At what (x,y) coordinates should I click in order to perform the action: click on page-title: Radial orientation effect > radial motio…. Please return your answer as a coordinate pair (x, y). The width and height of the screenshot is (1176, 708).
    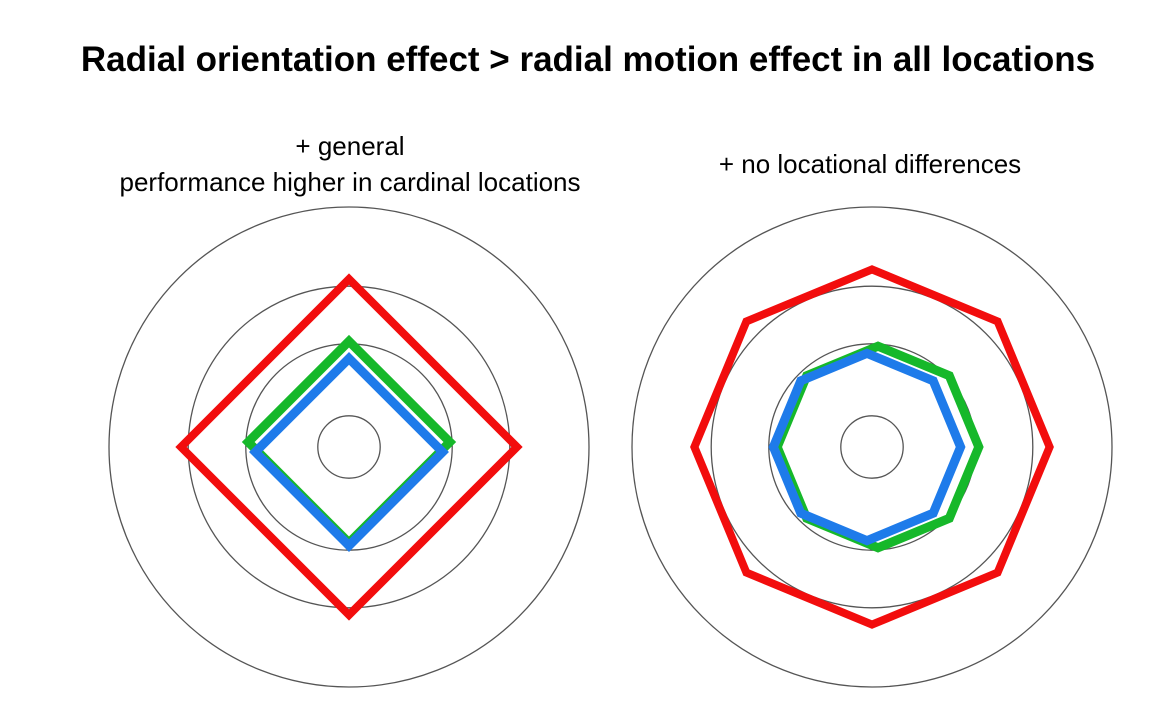
    Looking at the image, I should click on (588, 59).